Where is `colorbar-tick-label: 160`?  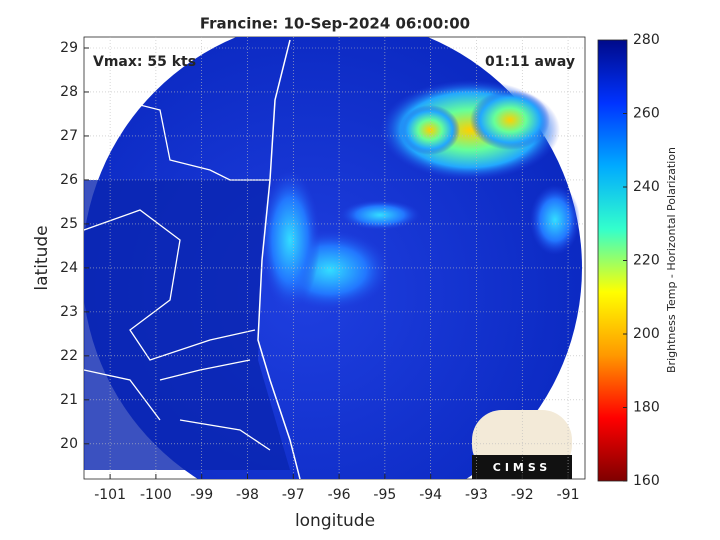 colorbar-tick-label: 160 is located at coordinates (646, 481).